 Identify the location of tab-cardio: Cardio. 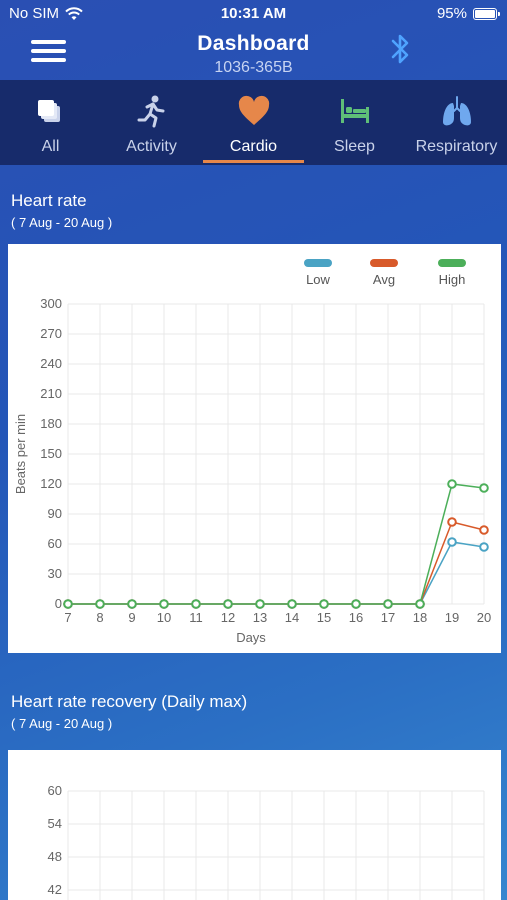
(253, 122).